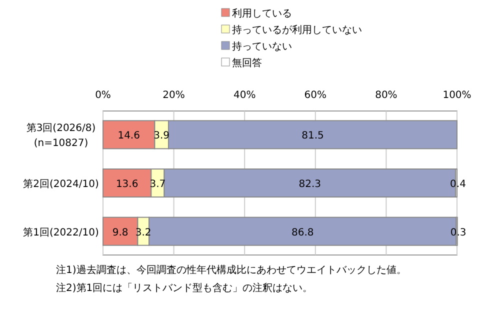 This screenshot has height=312, width=498. I want to click on data-label: 13.6, so click(127, 184).